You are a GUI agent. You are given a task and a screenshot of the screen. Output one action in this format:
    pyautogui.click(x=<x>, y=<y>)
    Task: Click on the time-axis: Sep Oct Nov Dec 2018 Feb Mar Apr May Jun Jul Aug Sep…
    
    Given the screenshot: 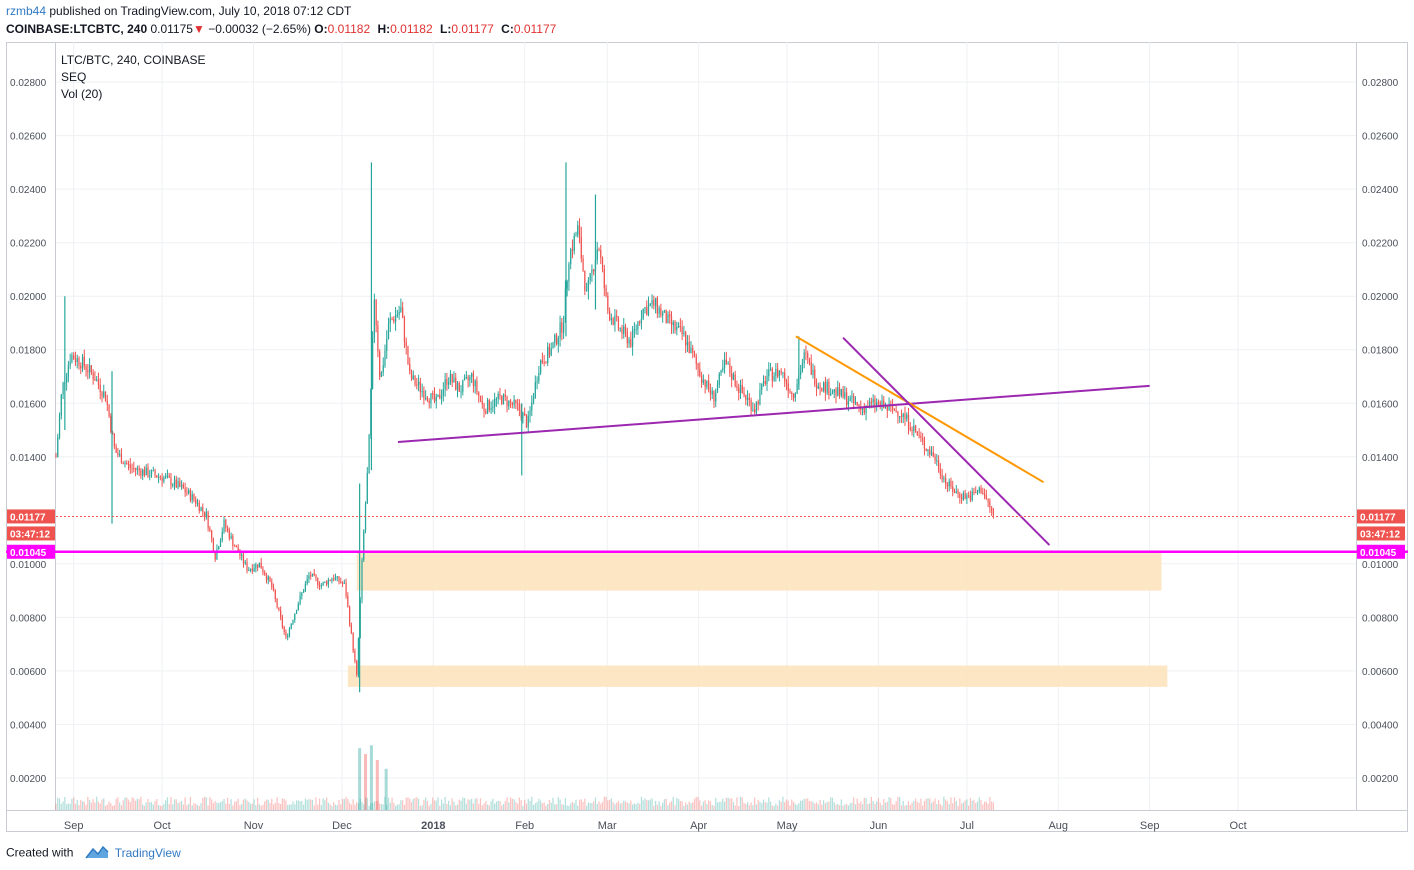 What is the action you would take?
    pyautogui.click(x=655, y=826)
    